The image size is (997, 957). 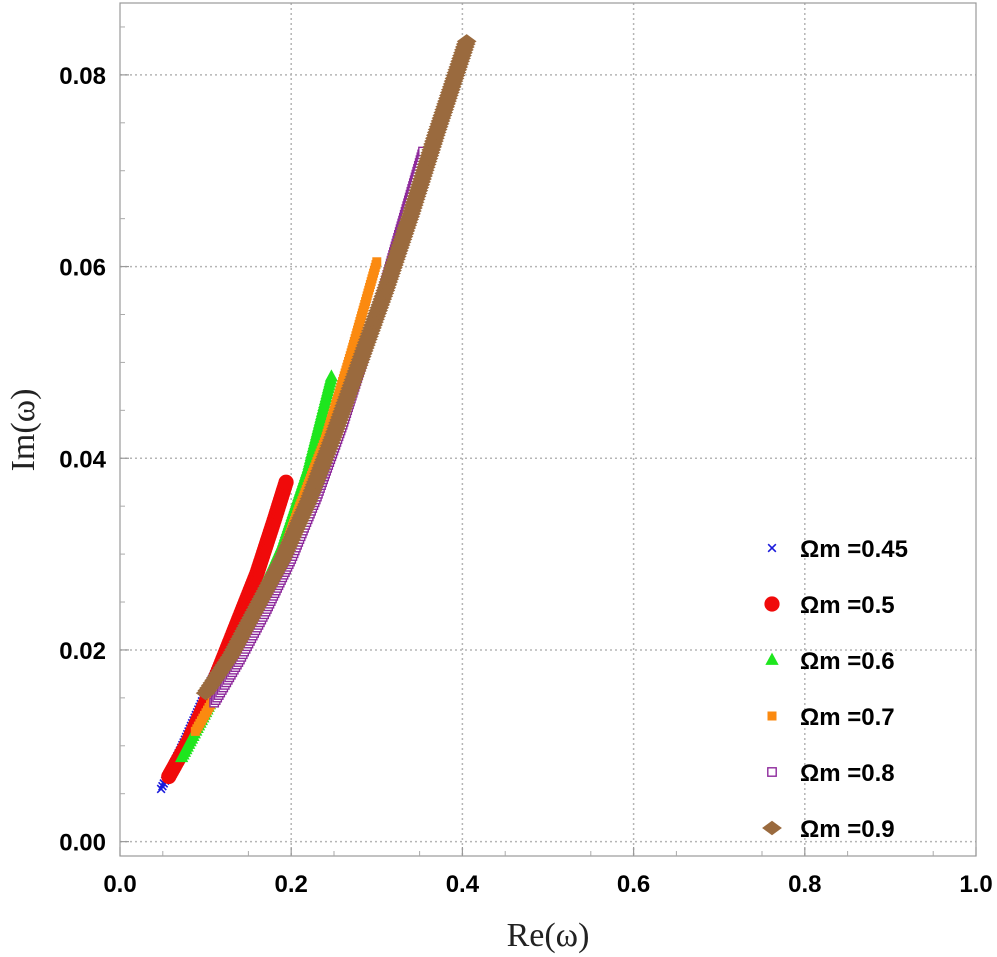 I want to click on x-axis-title: Re(ω), so click(x=548, y=935).